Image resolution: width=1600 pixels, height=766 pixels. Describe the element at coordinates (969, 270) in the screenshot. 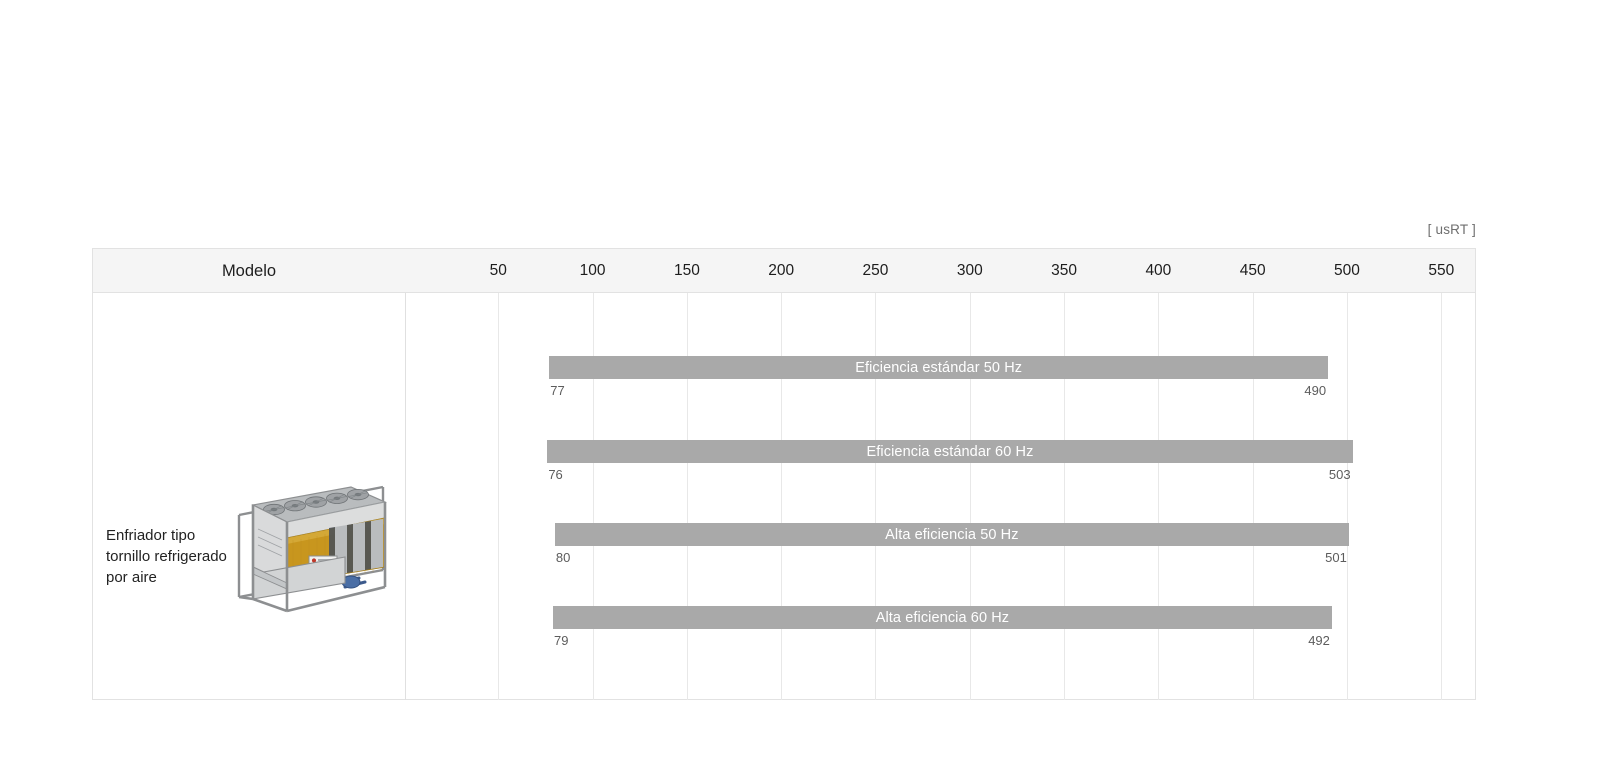

I see `axis-tick-300: 300` at that location.